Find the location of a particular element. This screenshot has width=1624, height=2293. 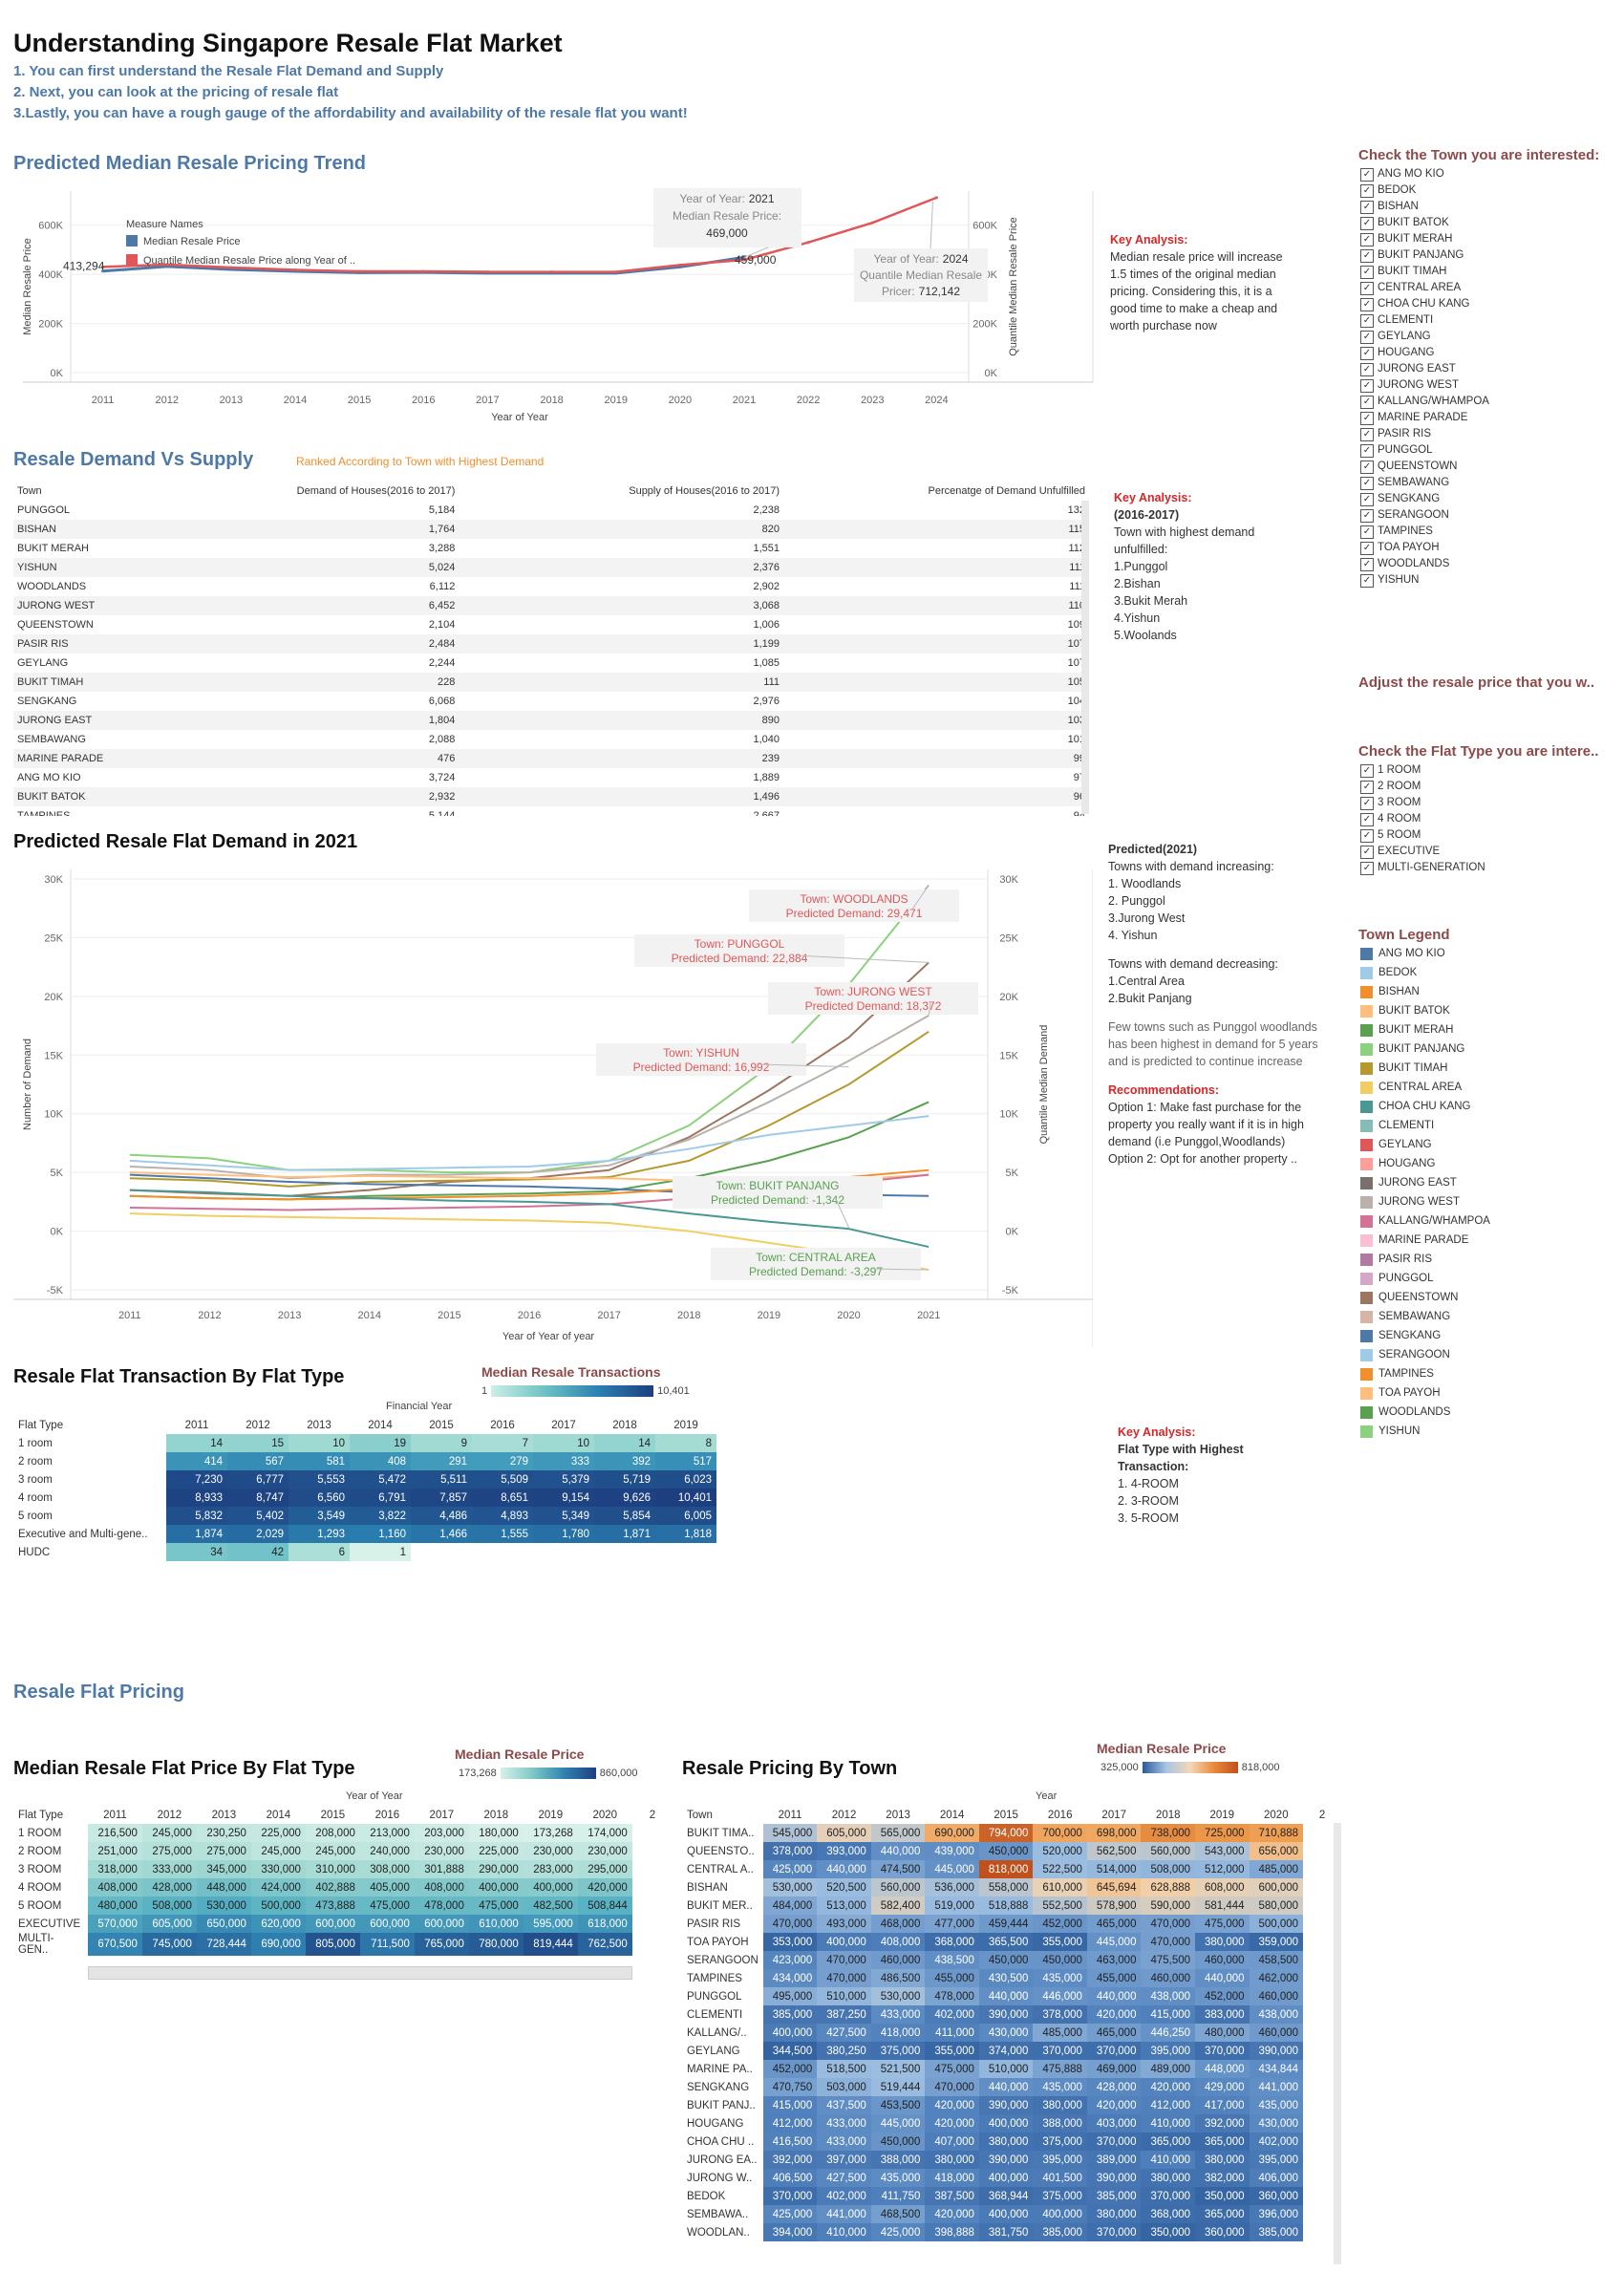

town-checkbox: ✓ BUKIT BATOK is located at coordinates (1425, 223).